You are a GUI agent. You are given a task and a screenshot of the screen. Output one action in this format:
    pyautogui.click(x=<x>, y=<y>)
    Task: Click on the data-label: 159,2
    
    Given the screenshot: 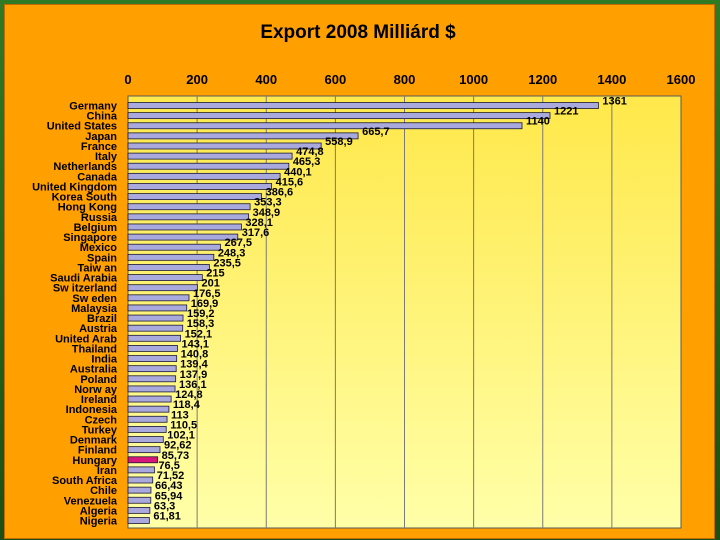 What is the action you would take?
    pyautogui.click(x=201, y=314)
    